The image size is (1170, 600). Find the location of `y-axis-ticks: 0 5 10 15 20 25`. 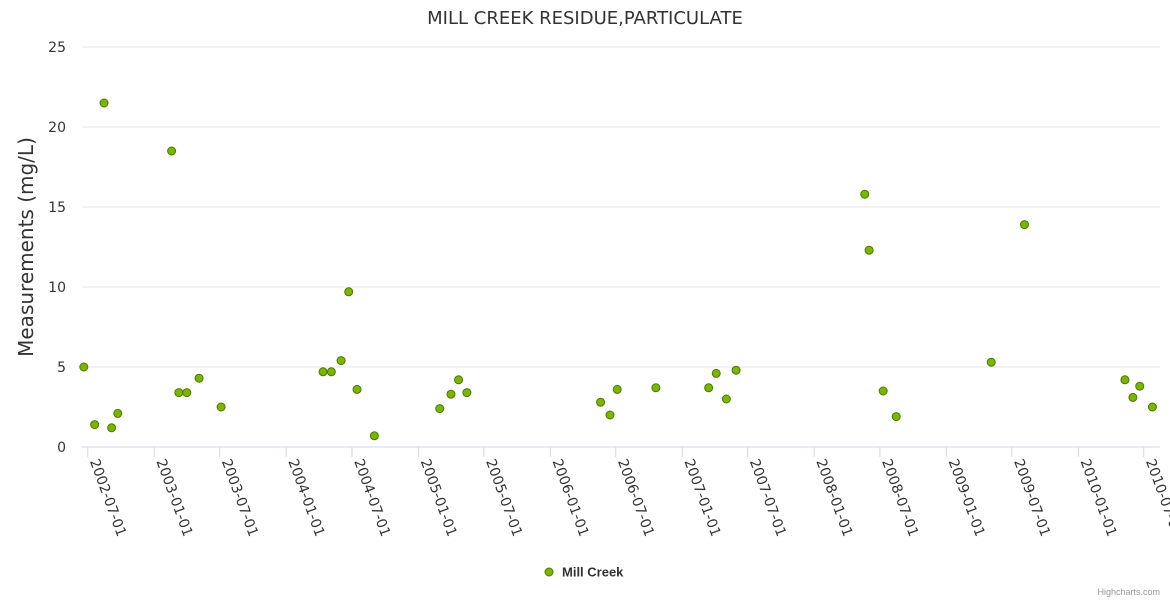

y-axis-ticks: 0 5 10 15 20 25 is located at coordinates (57, 248).